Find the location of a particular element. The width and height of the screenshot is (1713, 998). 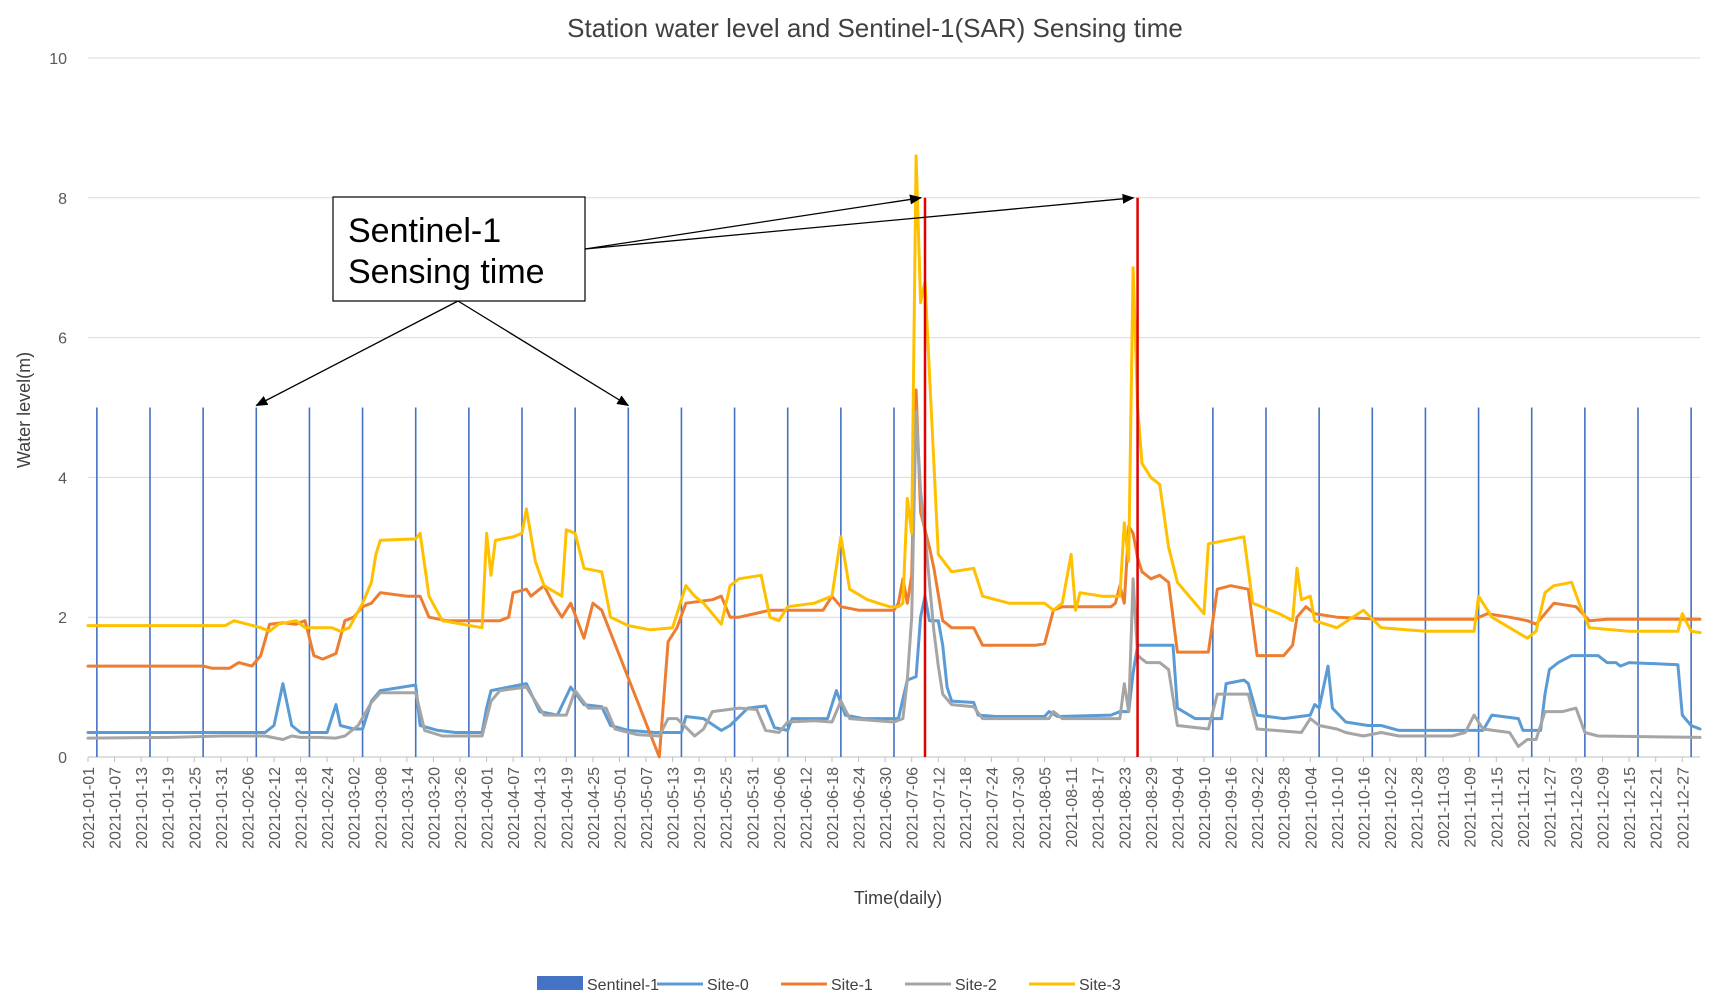

y-axis-ticks: 0 2 4 6 8 10 is located at coordinates (58, 409).